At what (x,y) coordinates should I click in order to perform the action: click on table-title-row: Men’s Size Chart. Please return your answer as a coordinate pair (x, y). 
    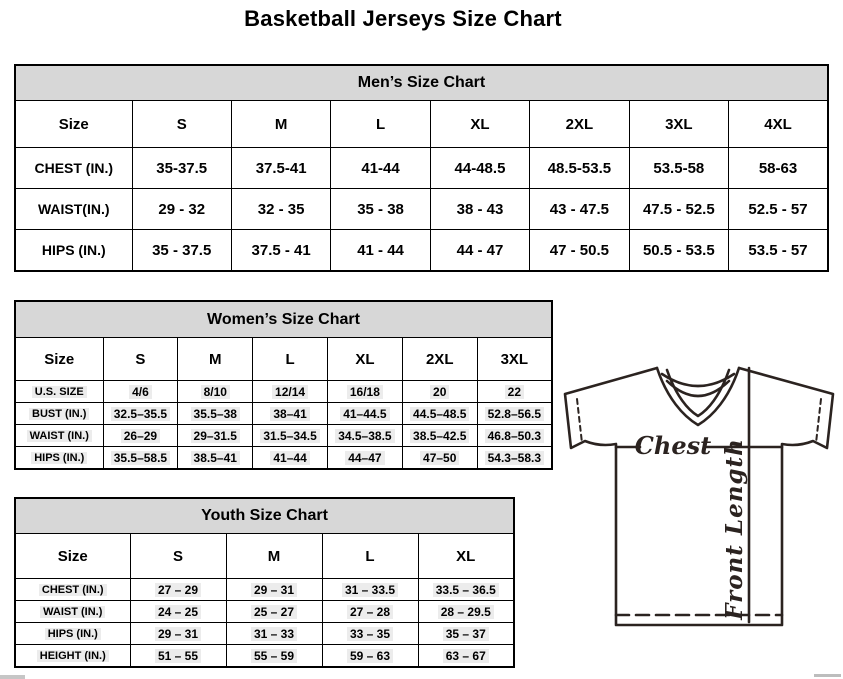
    Looking at the image, I should click on (421, 82).